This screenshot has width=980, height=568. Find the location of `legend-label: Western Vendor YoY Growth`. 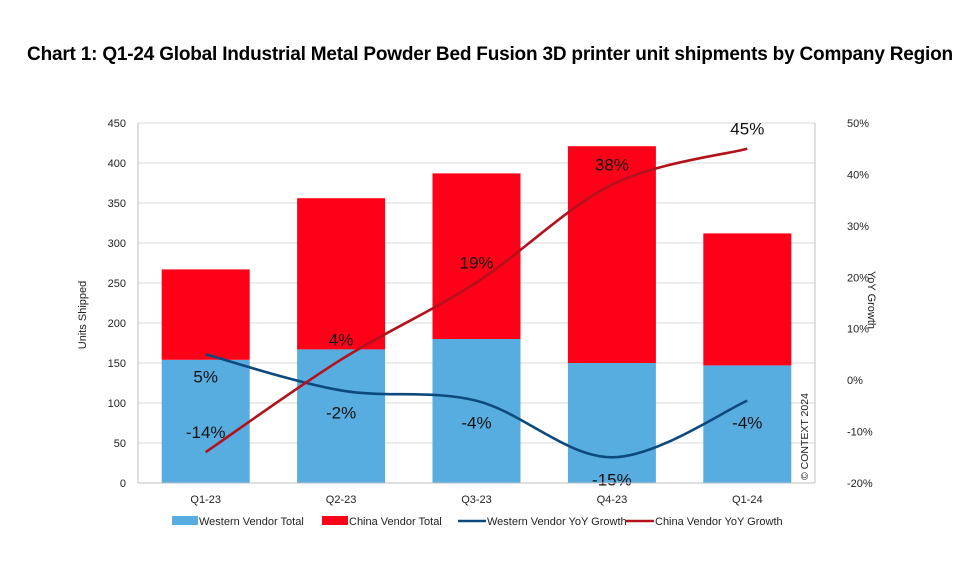

legend-label: Western Vendor YoY Growth is located at coordinates (557, 522).